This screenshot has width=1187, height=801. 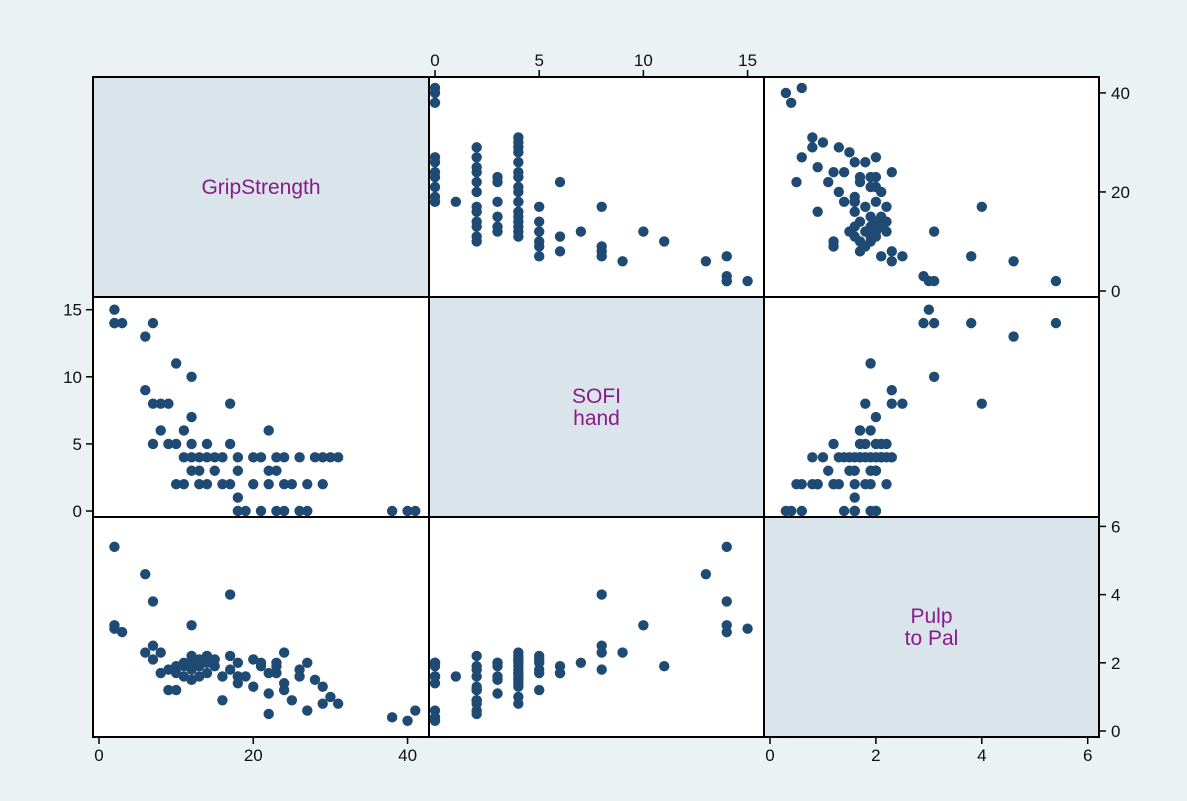 What do you see at coordinates (981, 755) in the screenshot?
I see `tick-label-pulp: 4` at bounding box center [981, 755].